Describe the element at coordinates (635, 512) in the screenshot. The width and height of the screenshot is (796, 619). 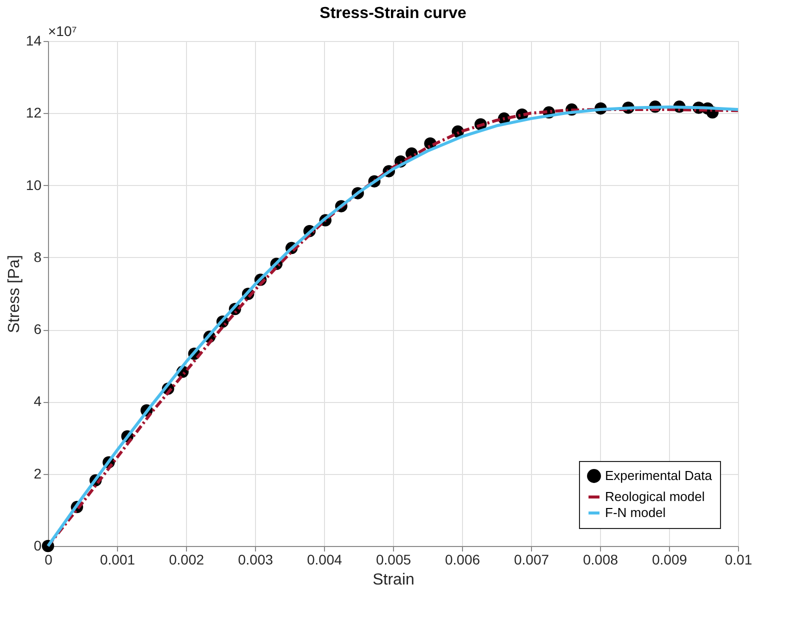
I see `legend-label: F-N model` at that location.